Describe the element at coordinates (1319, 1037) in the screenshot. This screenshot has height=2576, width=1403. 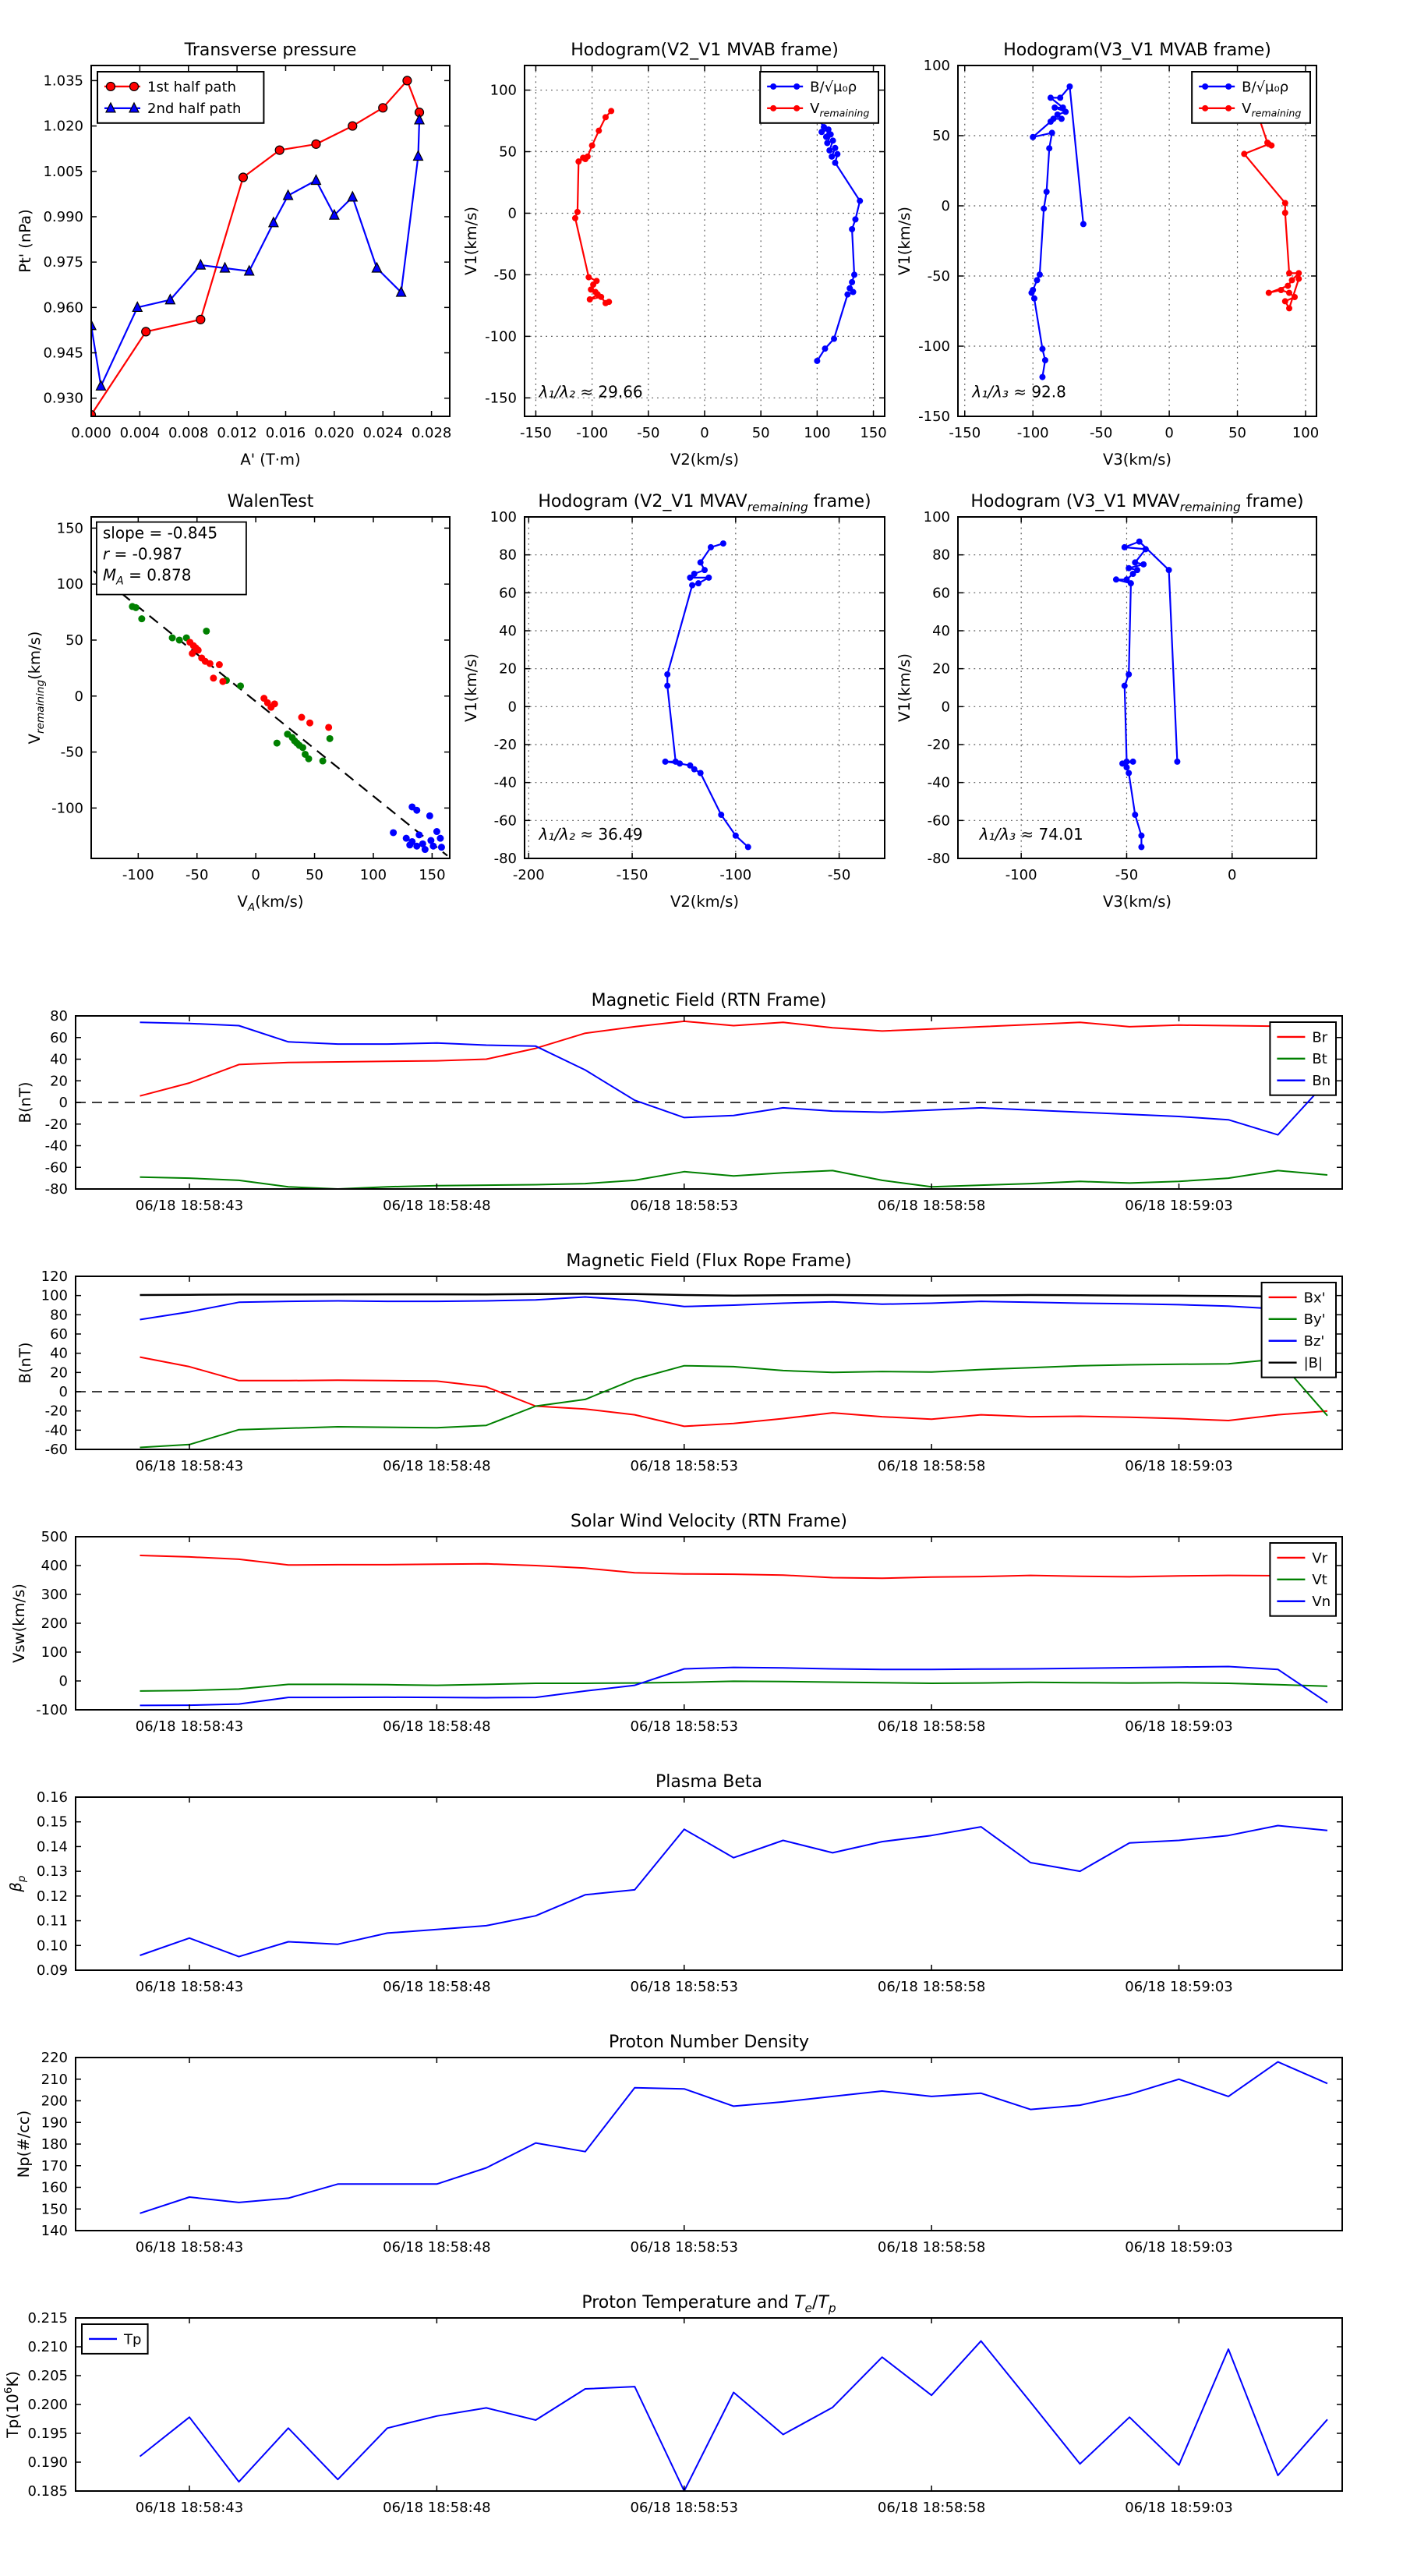
I see `legend-label: Br` at that location.